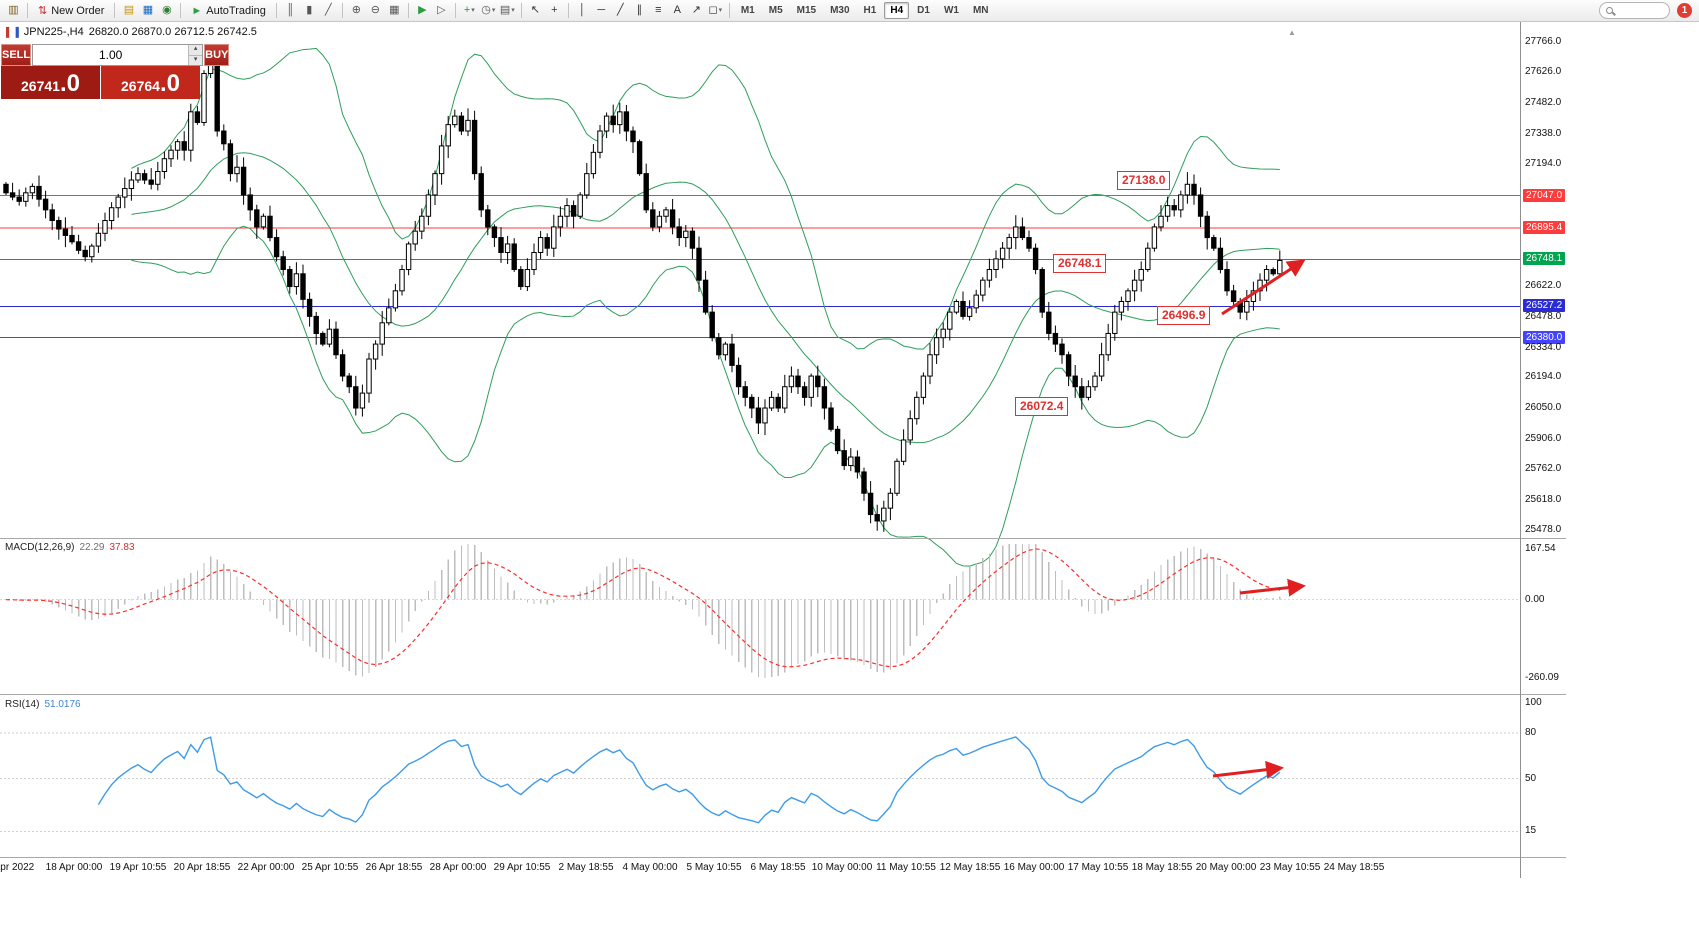  I want to click on horizontal-line-icon: ─, so click(601, 11).